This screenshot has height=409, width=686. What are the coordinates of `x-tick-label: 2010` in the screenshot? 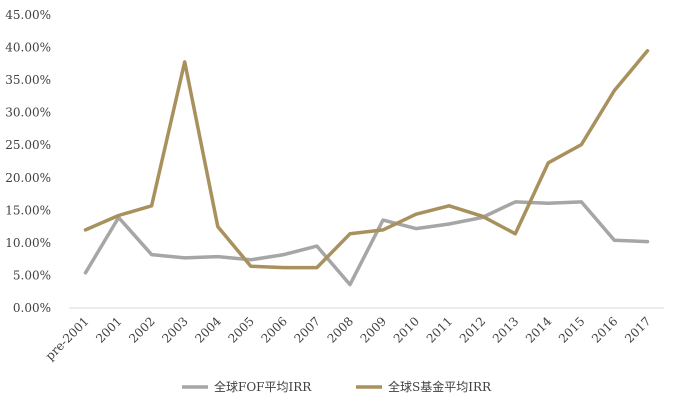 It's located at (406, 329).